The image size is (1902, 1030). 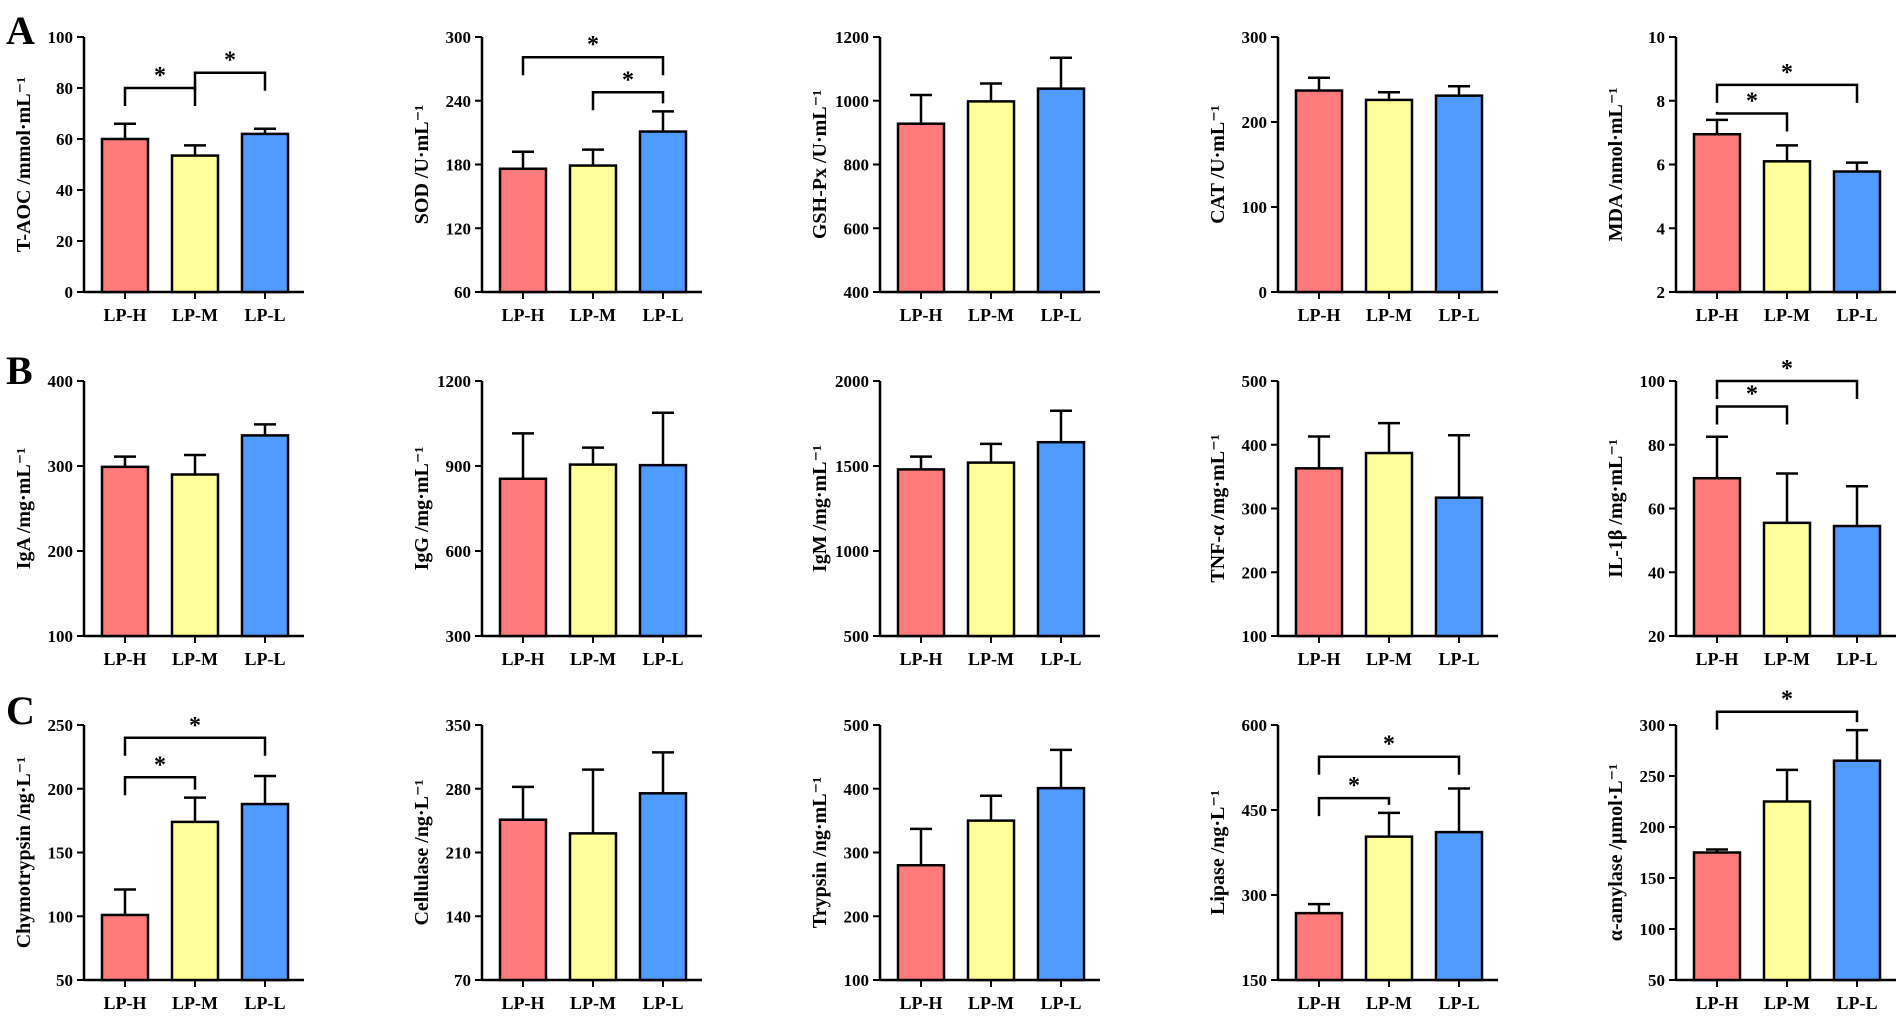 What do you see at coordinates (820, 852) in the screenshot?
I see `y-axis-title: Trypsin /ng·mL⁻¹` at bounding box center [820, 852].